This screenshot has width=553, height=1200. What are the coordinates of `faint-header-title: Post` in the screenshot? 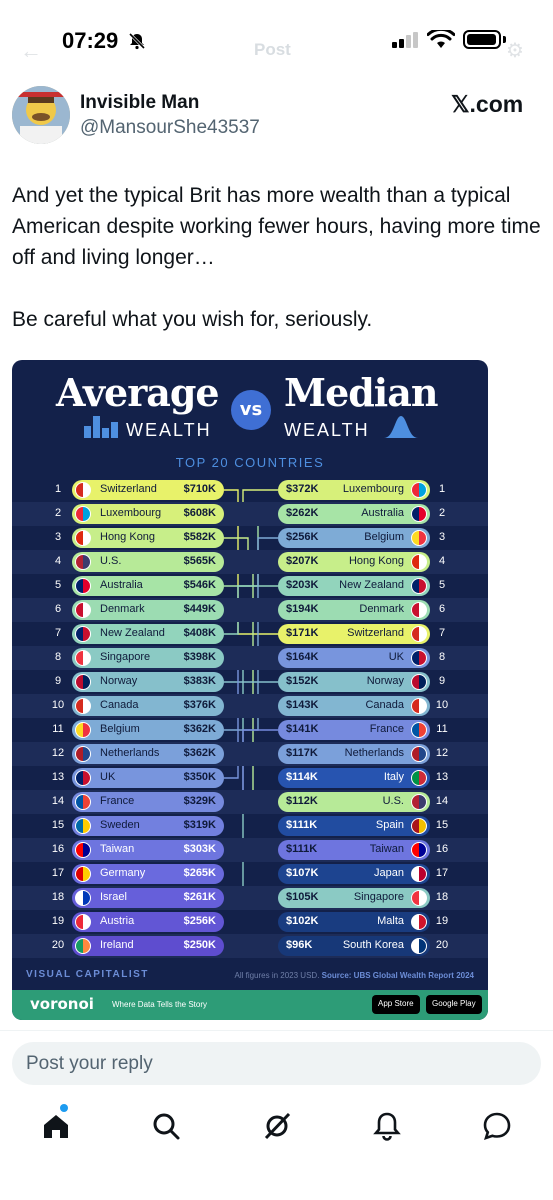 It's located at (272, 49).